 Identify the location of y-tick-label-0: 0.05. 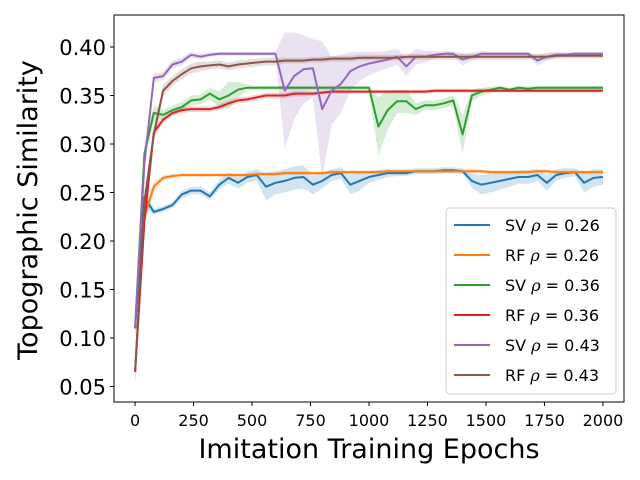
(82, 387).